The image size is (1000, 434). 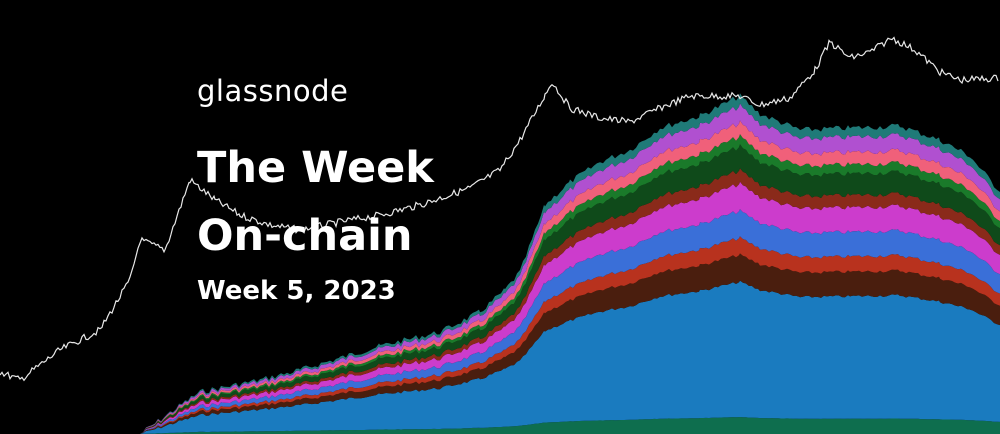 I want to click on brand: glassnode, so click(x=273, y=91).